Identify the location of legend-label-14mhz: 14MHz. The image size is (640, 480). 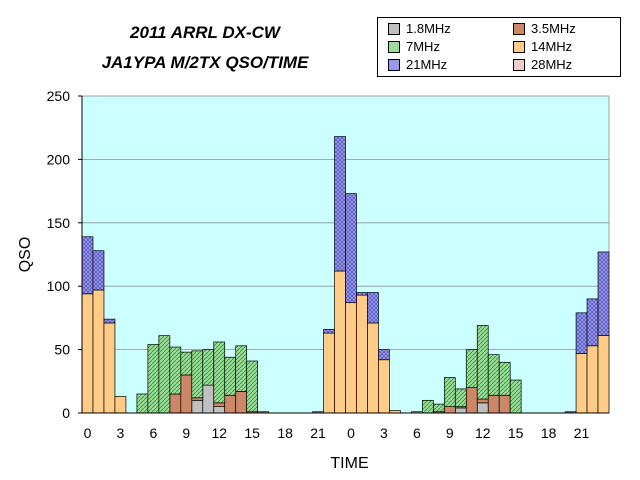
(552, 46).